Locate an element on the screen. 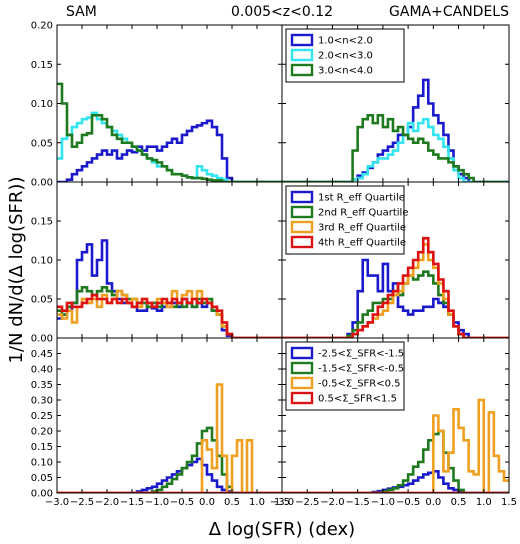 The height and width of the screenshot is (544, 520). legend-row1: 1.0<n<2.0 2.0<n<3.0 3.0<n<4.0 is located at coordinates (345, 55).